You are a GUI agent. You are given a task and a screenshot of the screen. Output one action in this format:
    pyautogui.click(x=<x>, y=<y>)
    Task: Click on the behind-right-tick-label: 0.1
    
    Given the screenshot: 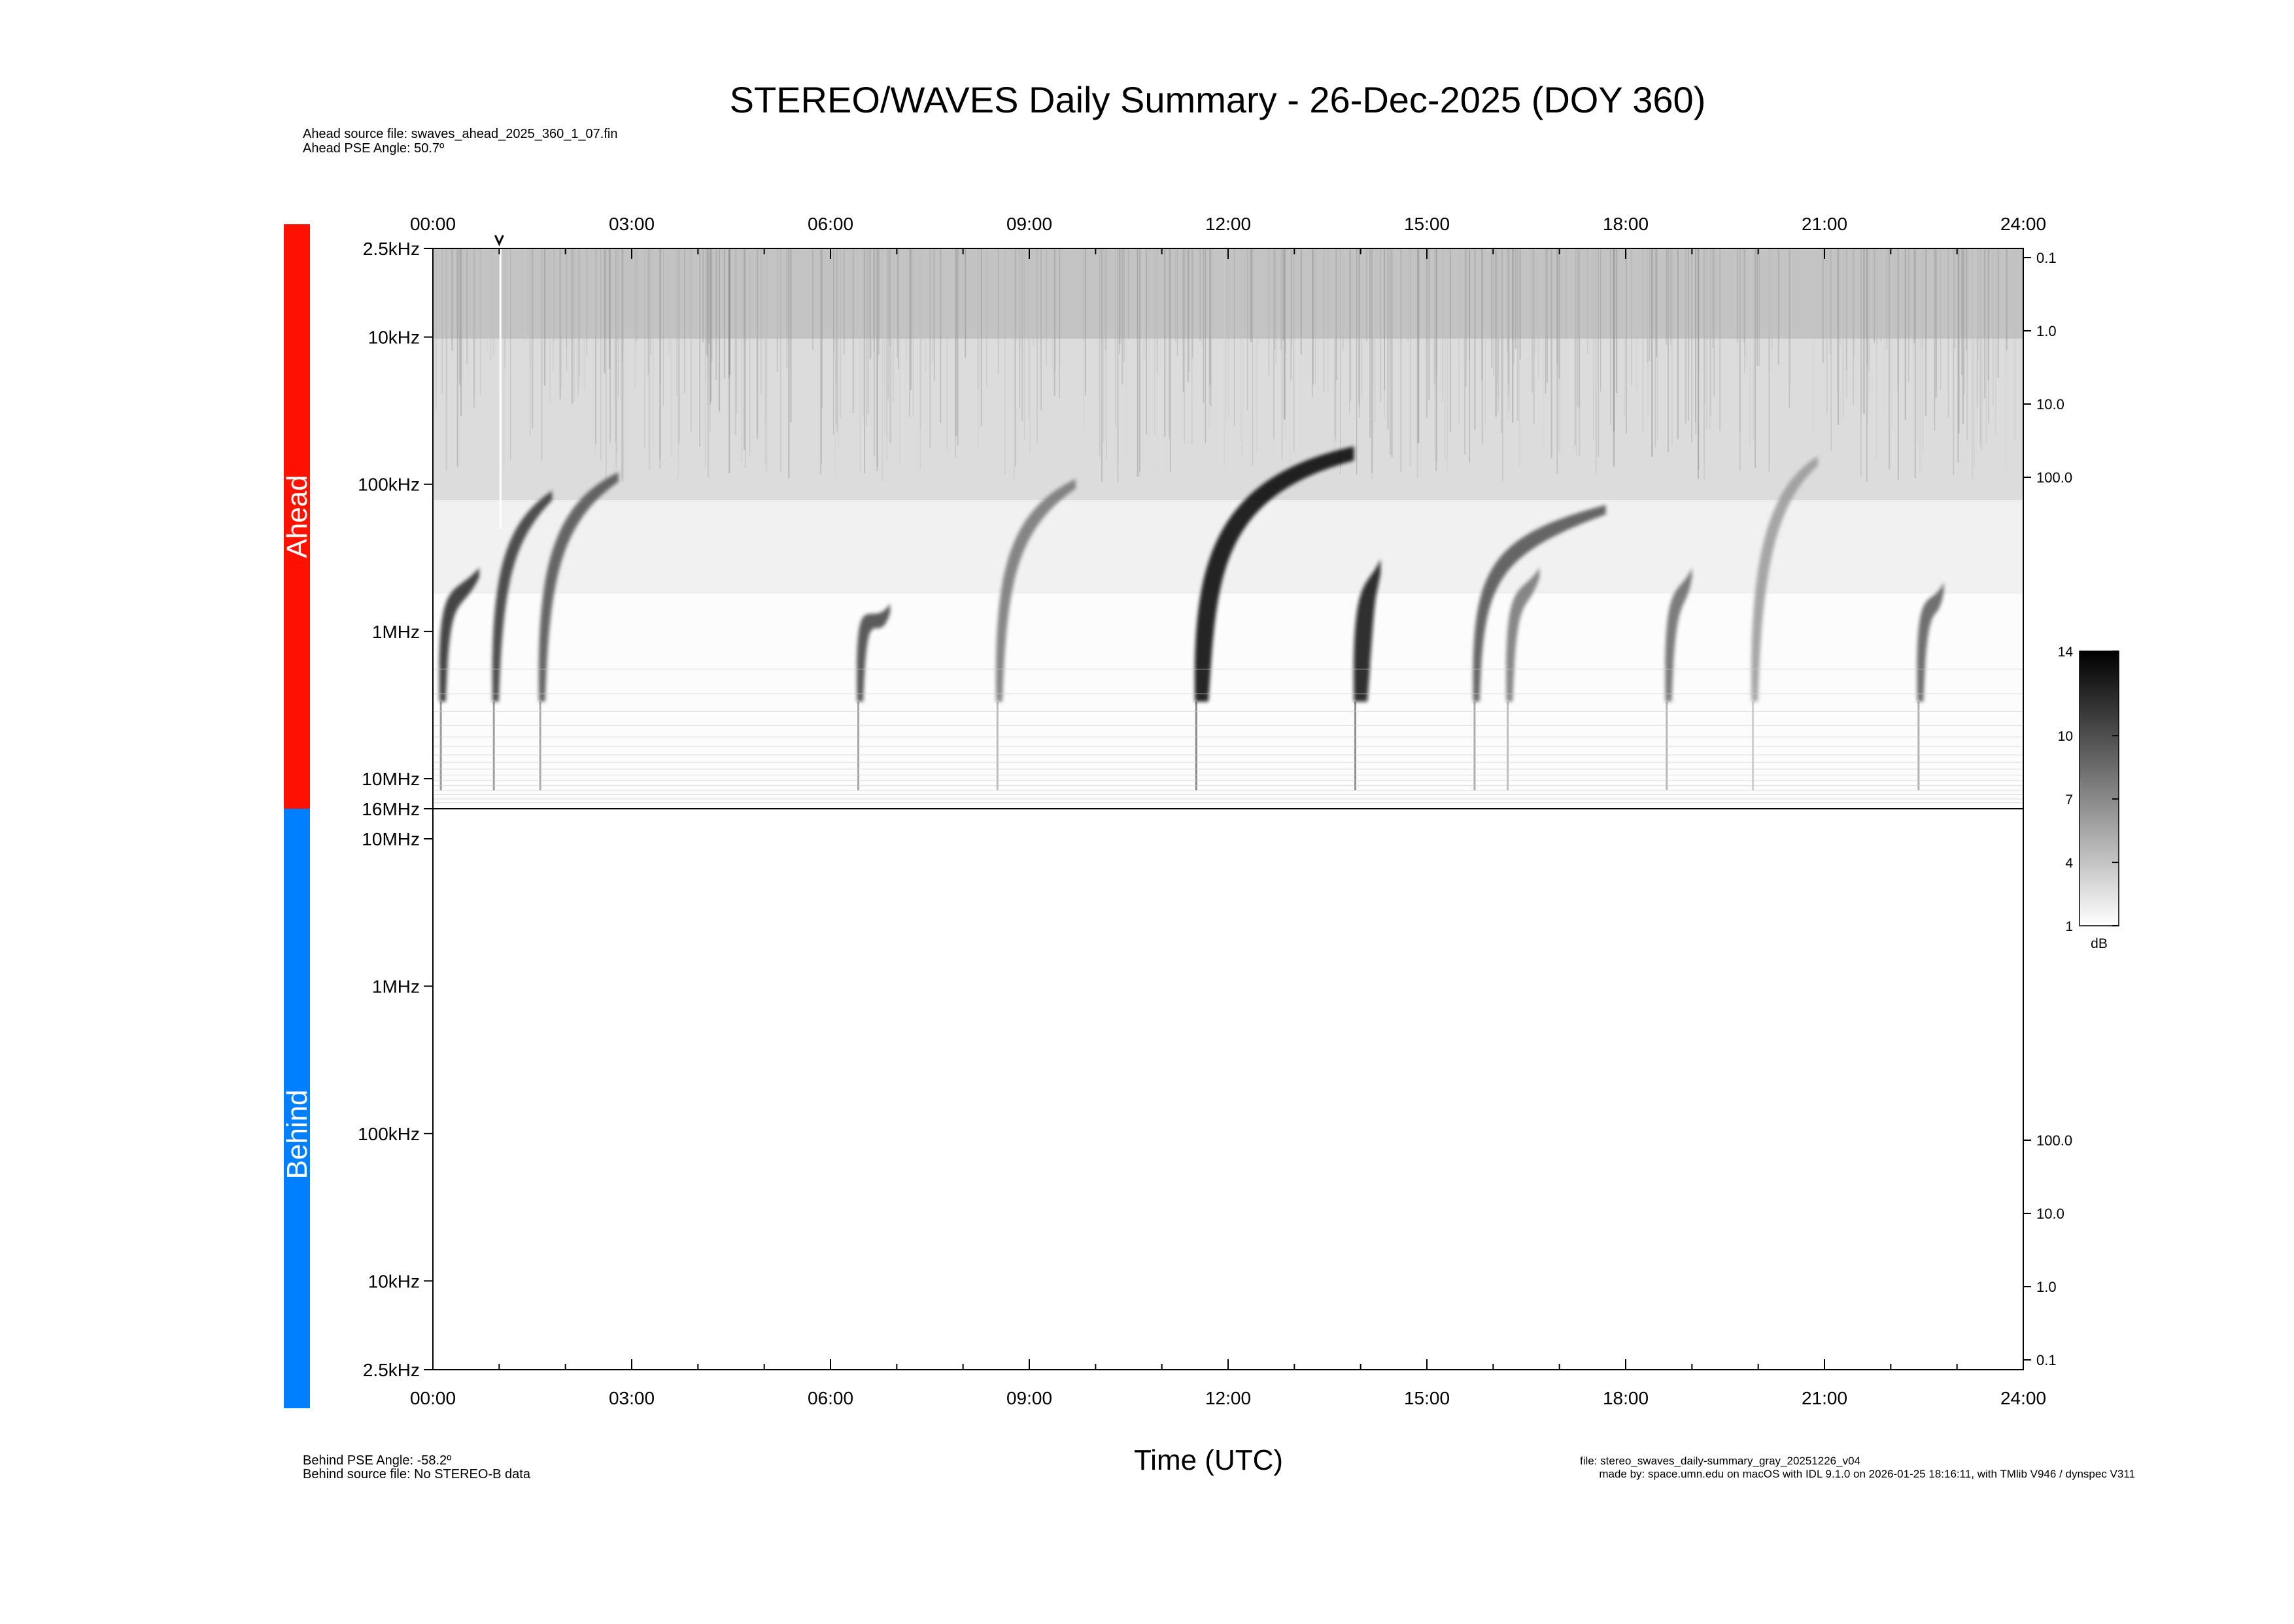 What is the action you would take?
    pyautogui.click(x=2046, y=1360)
    